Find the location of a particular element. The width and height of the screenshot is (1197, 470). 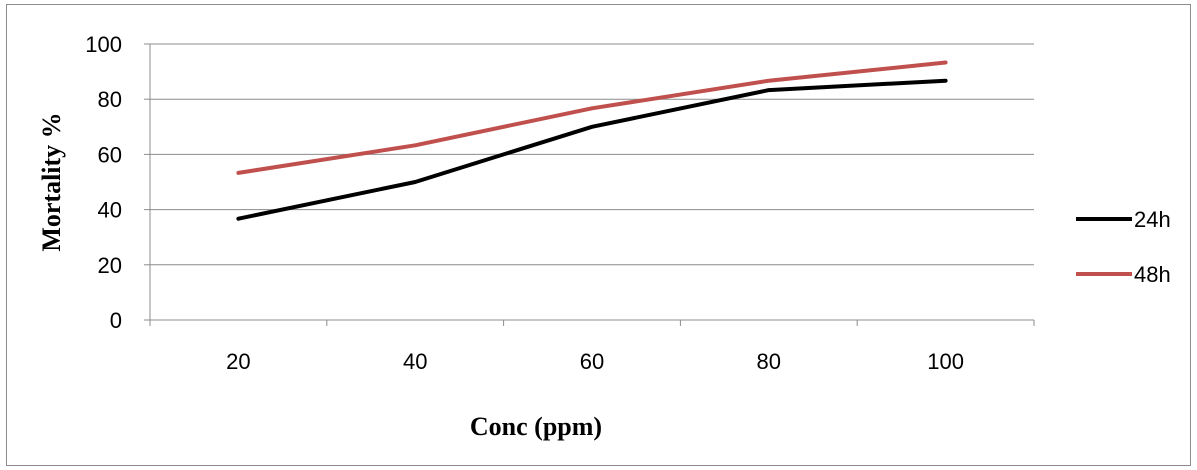

x-tick-label: 40 is located at coordinates (415, 361).